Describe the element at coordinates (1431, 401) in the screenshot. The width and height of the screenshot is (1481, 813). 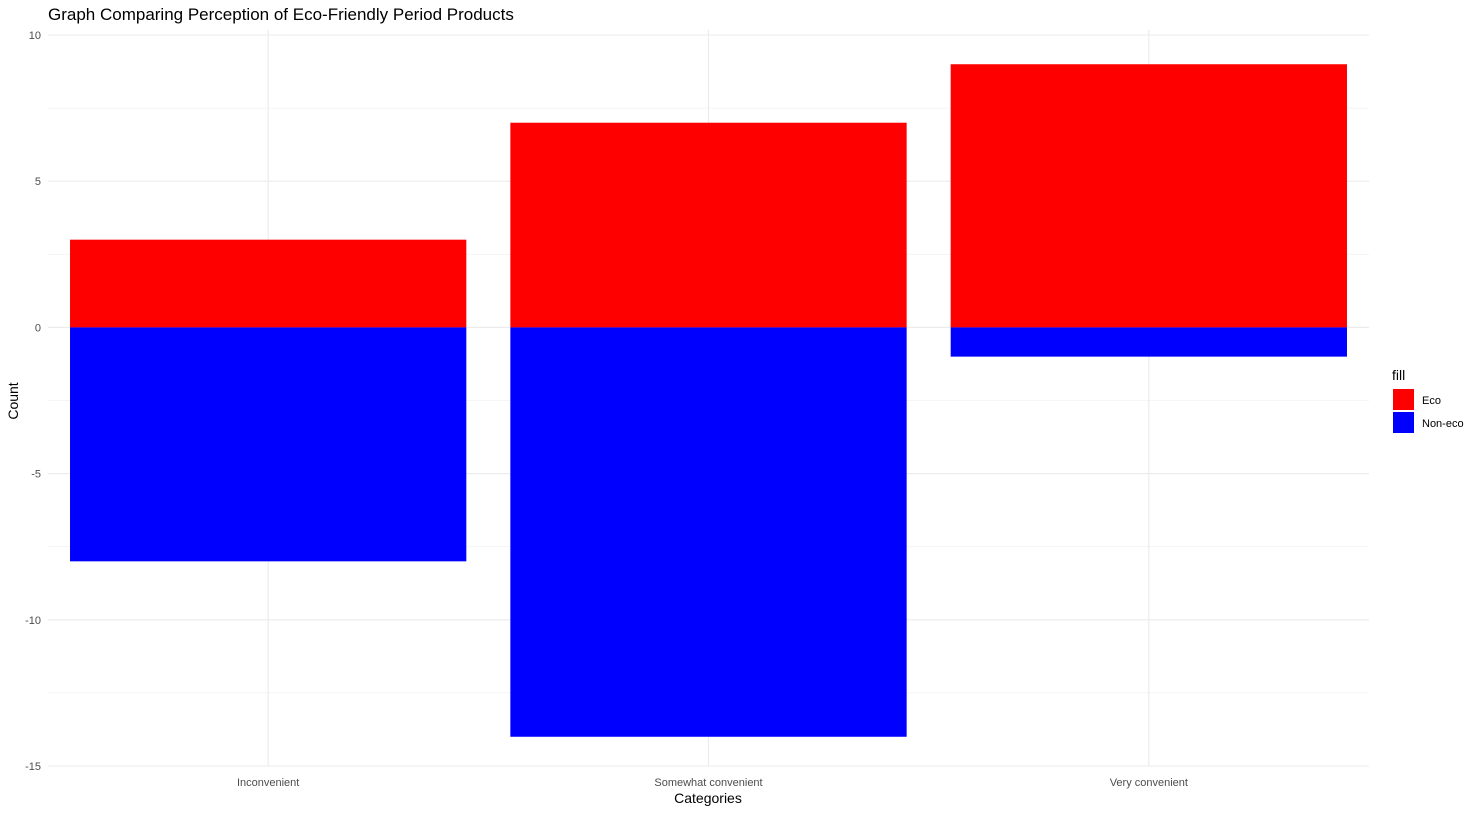
I see `legend-label: Eco` at that location.